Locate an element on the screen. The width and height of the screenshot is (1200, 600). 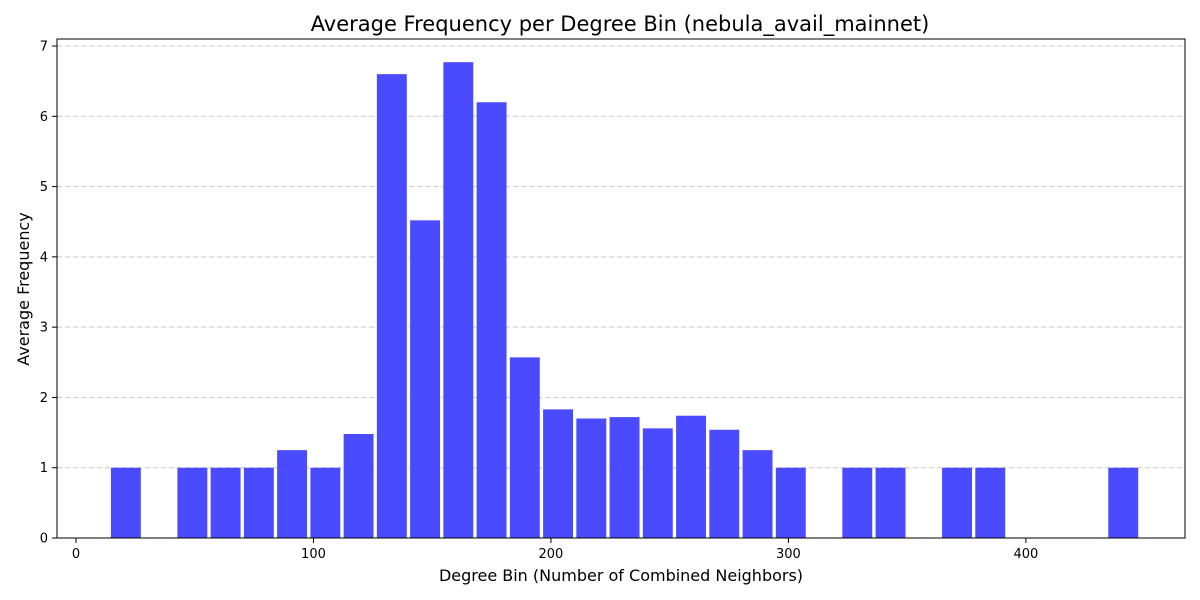
x-tick-label: 0 is located at coordinates (76, 554).